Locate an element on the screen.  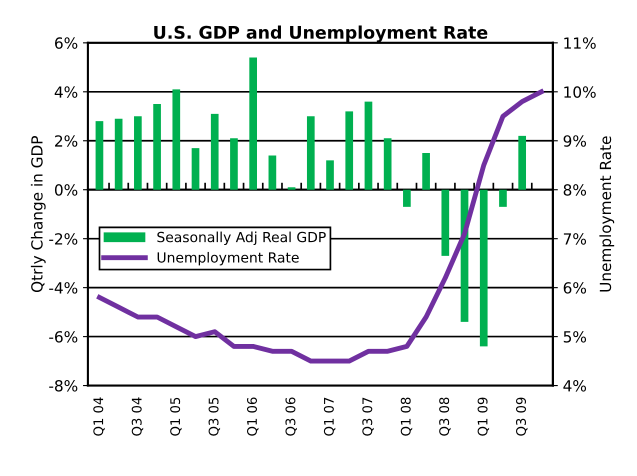
x-tick-label: Q3 07 is located at coordinates (368, 417).